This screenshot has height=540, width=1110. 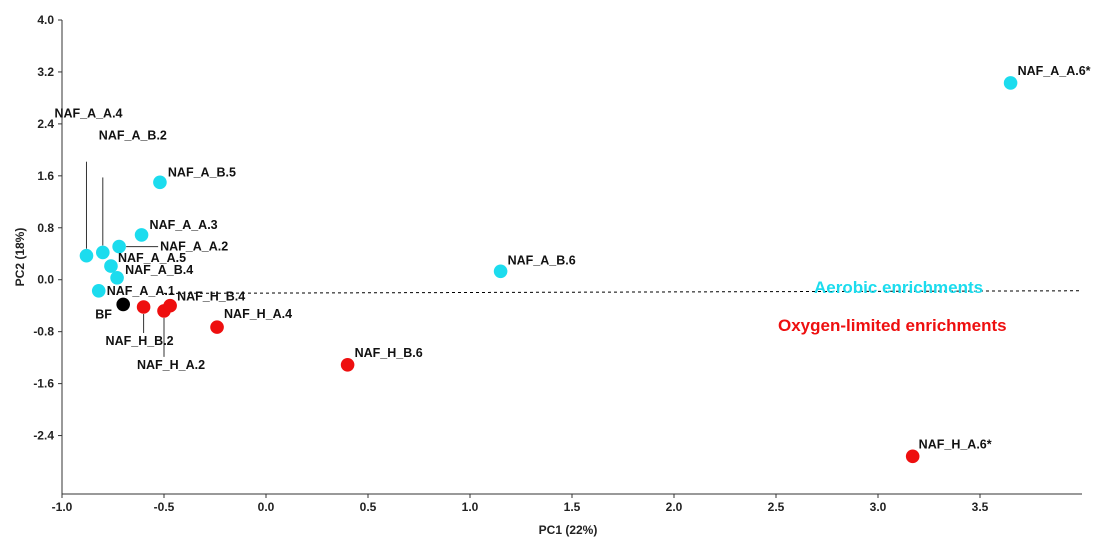 What do you see at coordinates (194, 247) in the screenshot?
I see `label-naf-a-a-2: NAF_A_A.2` at bounding box center [194, 247].